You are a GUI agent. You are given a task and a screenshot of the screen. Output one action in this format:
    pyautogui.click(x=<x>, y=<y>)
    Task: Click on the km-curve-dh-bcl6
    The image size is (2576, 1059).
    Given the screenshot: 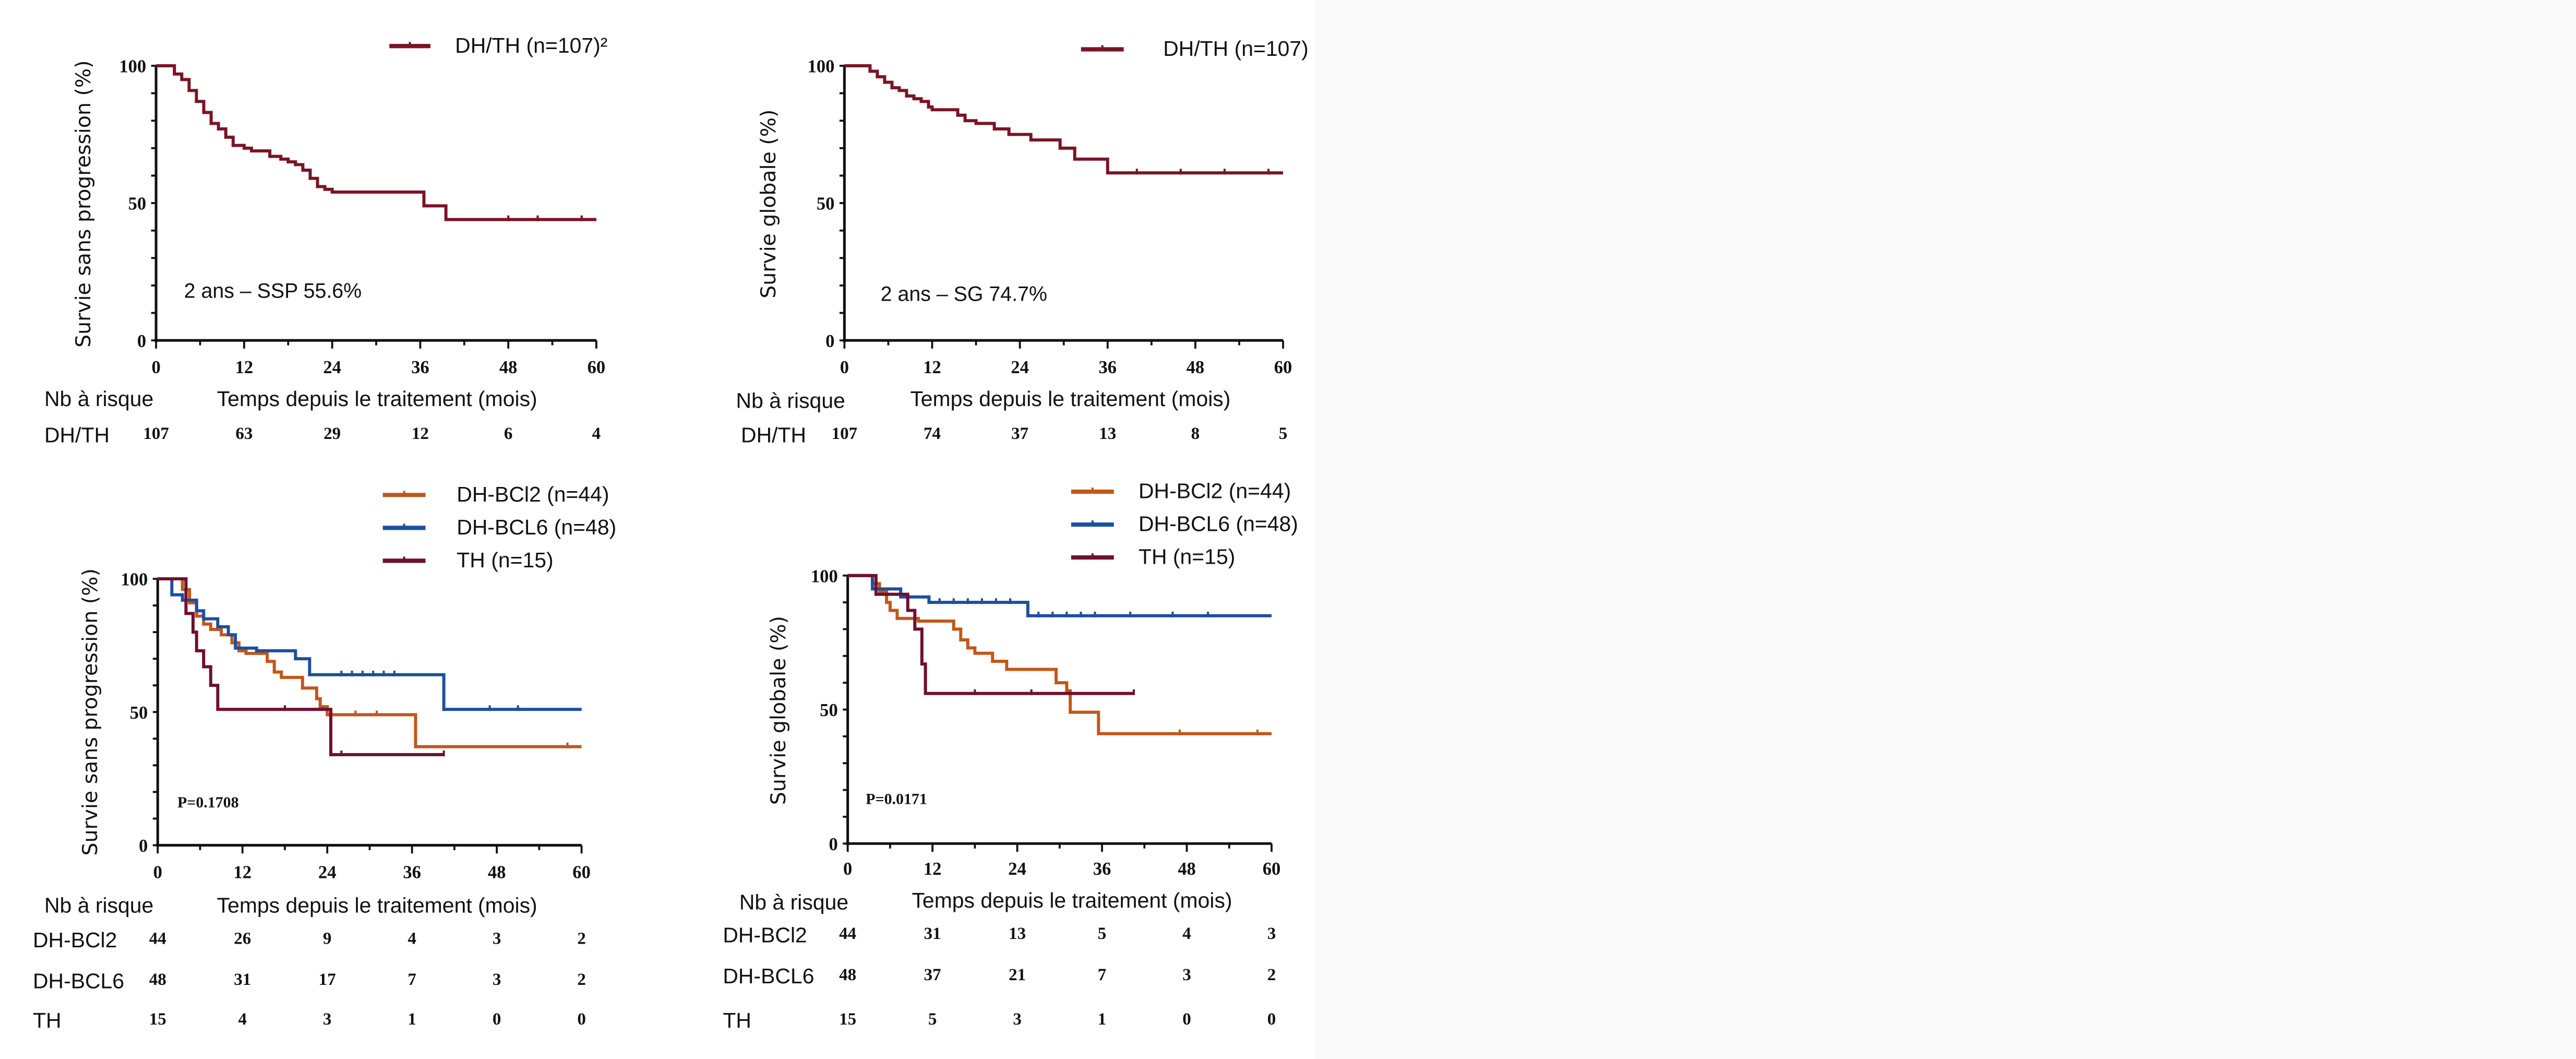 What is the action you would take?
    pyautogui.click(x=370, y=644)
    